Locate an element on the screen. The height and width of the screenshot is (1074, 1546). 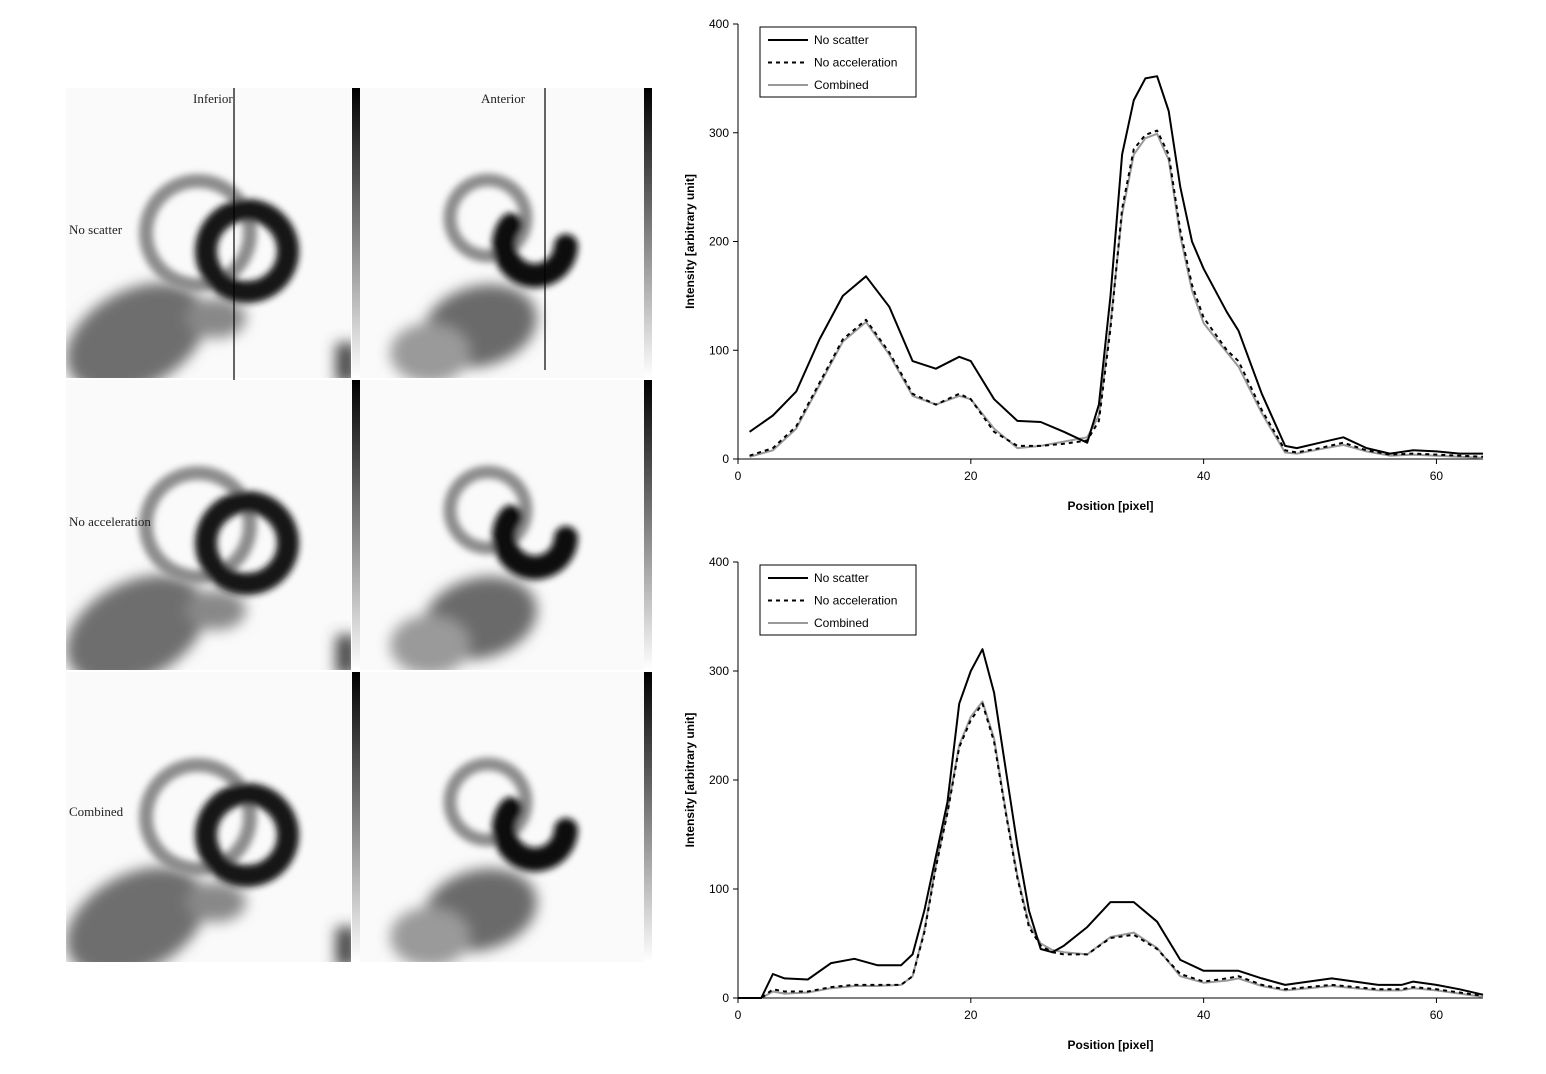
panel-no-scatter-inferior is located at coordinates (201, 252).